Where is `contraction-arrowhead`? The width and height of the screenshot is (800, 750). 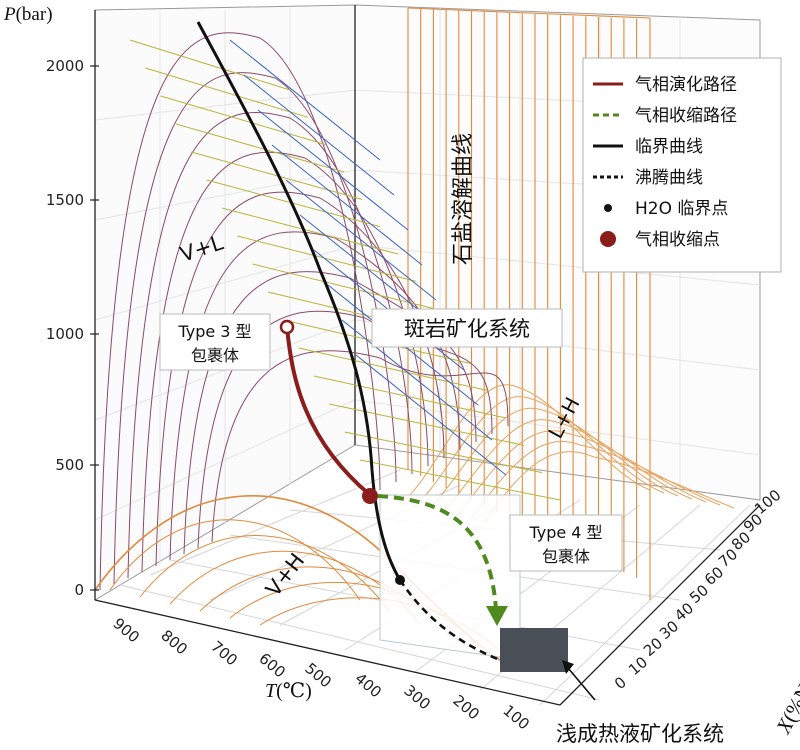
contraction-arrowhead is located at coordinates (497, 616).